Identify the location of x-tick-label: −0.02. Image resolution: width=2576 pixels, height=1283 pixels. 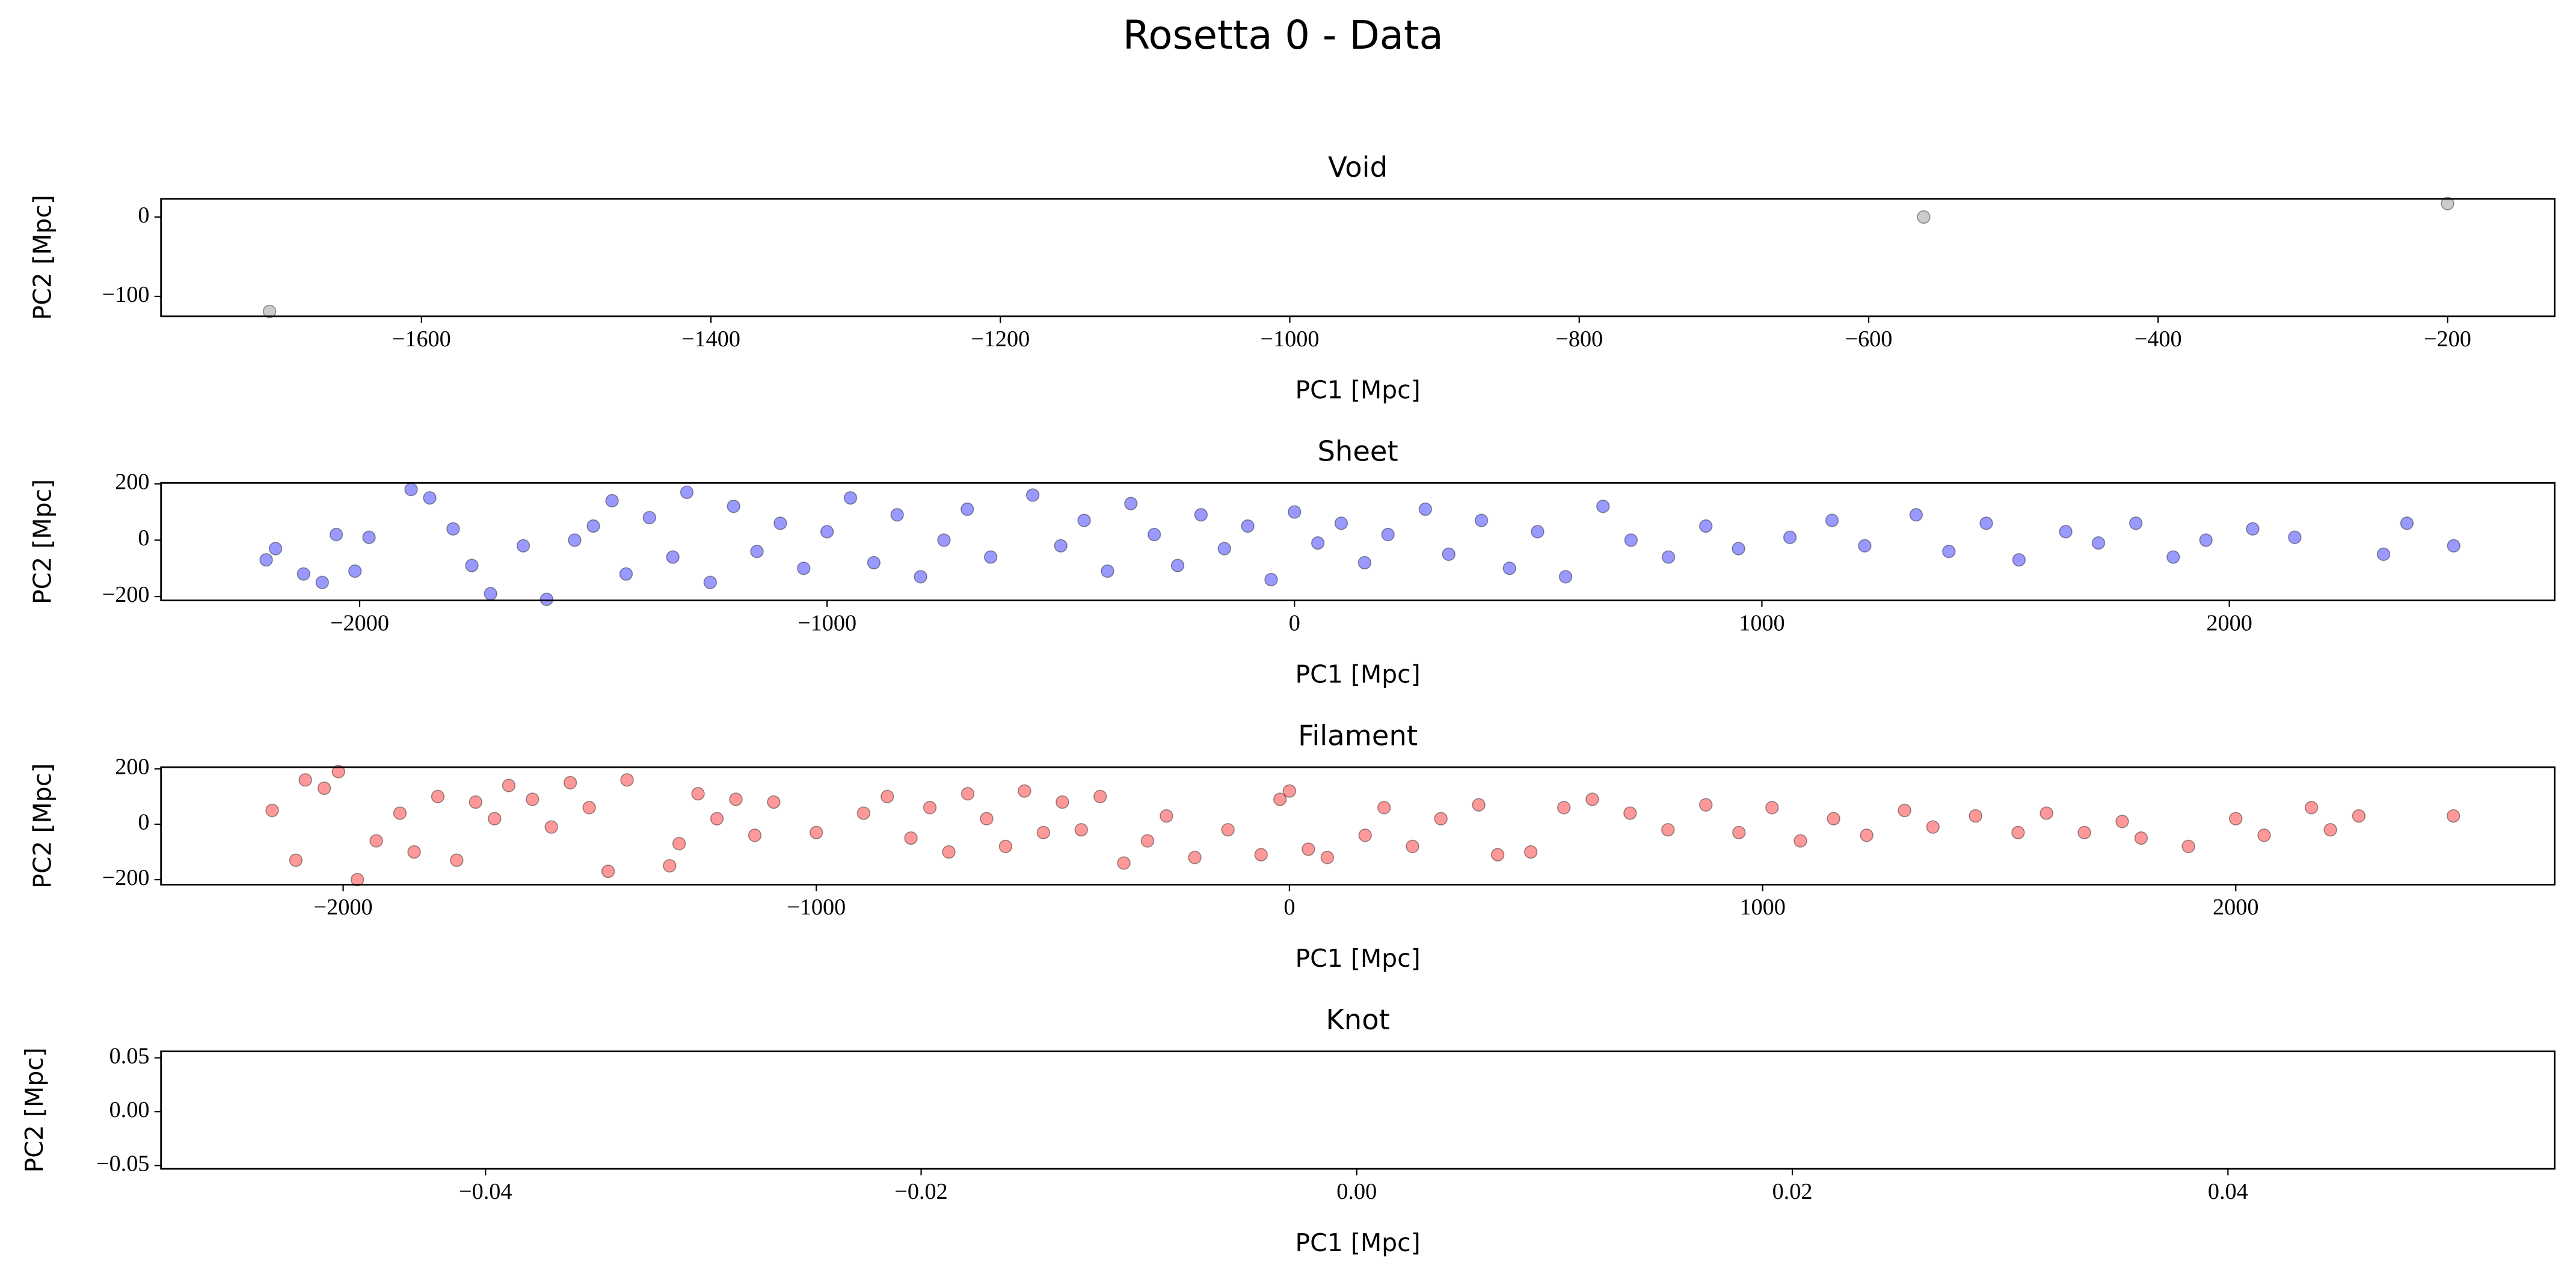
(921, 1191).